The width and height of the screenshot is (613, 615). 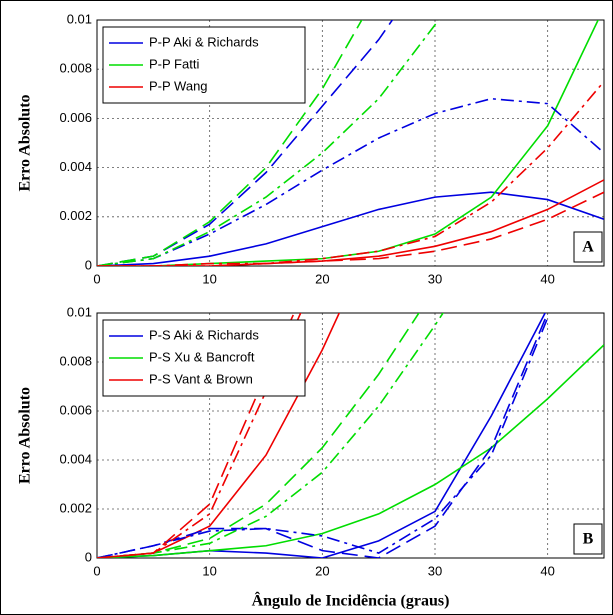 I want to click on x-axis-label: Ângulo de Incidência (graus), so click(x=351, y=600).